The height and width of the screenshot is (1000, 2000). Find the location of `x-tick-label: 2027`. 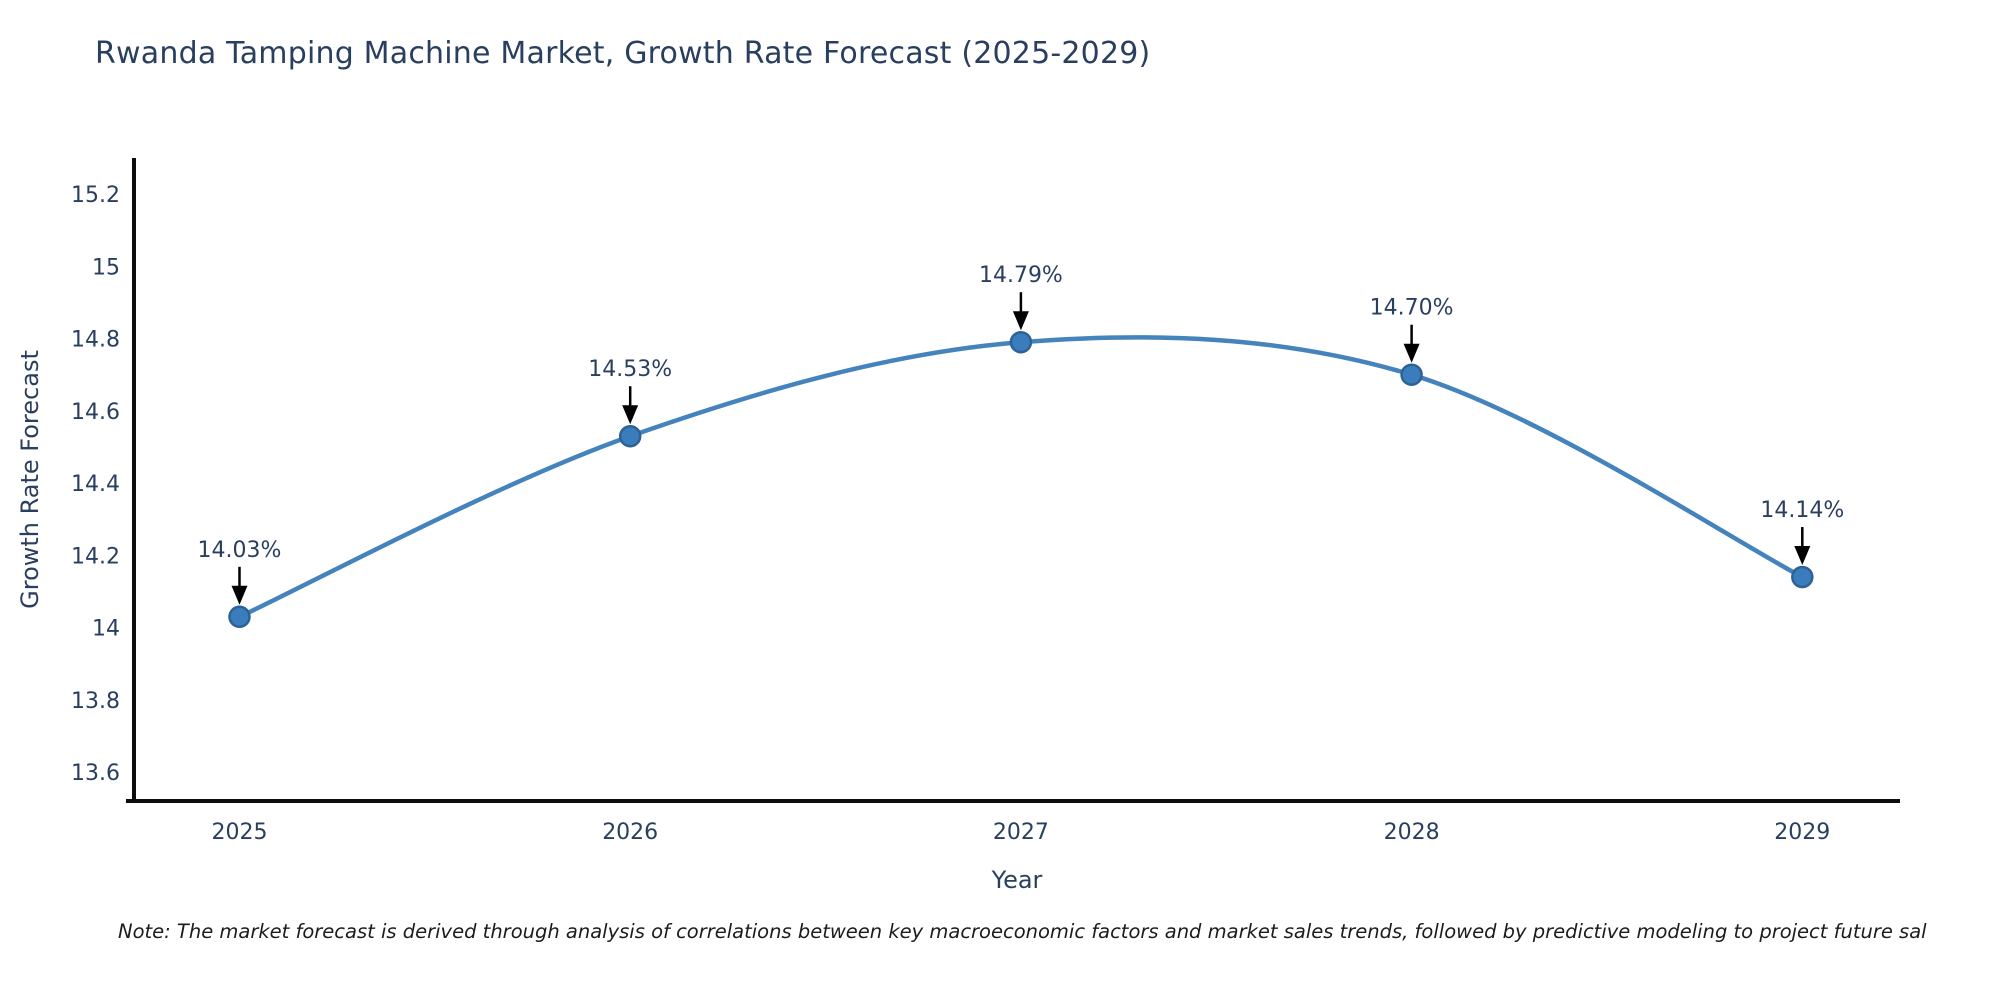

x-tick-label: 2027 is located at coordinates (1021, 832).